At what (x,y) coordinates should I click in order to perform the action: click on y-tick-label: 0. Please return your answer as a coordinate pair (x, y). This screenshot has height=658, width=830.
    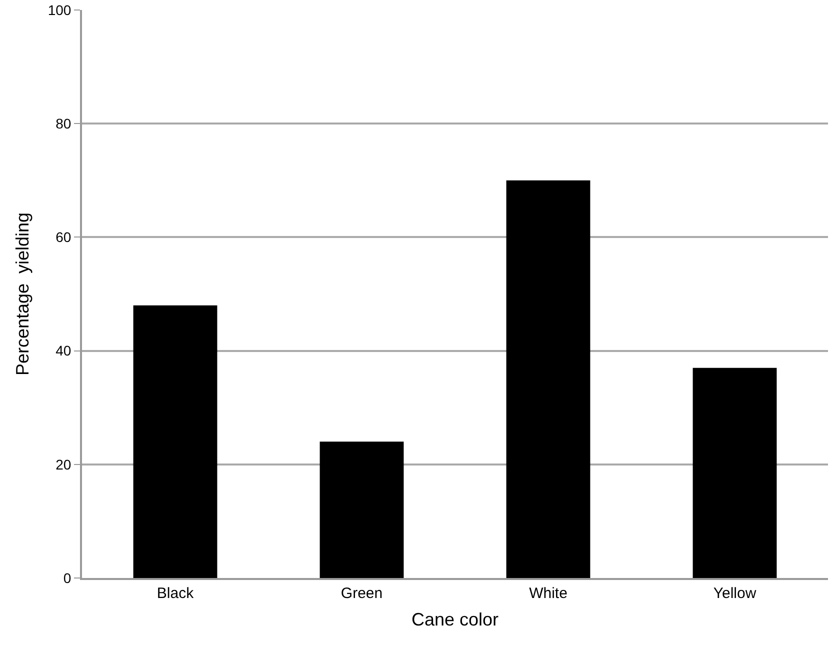
    Looking at the image, I should click on (67, 578).